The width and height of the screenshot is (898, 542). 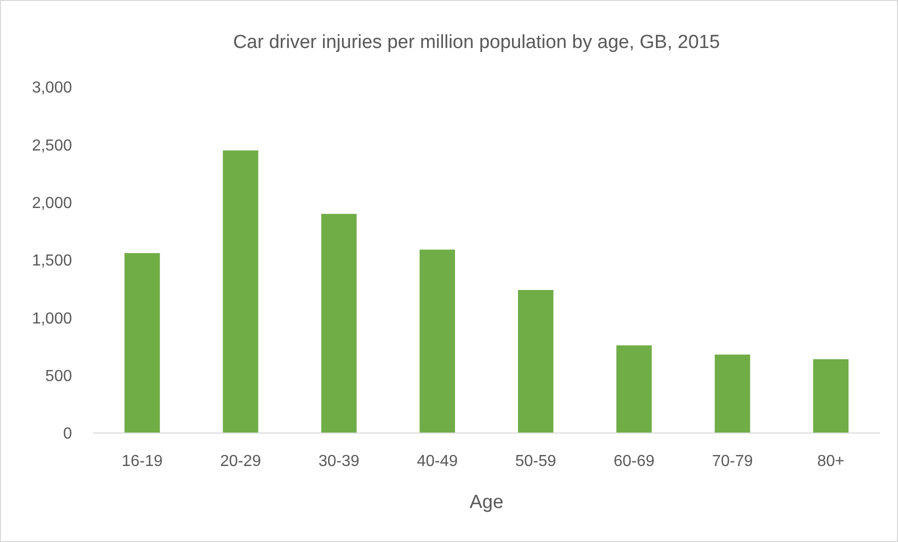 I want to click on x-tick-label: 60-69, so click(x=634, y=461).